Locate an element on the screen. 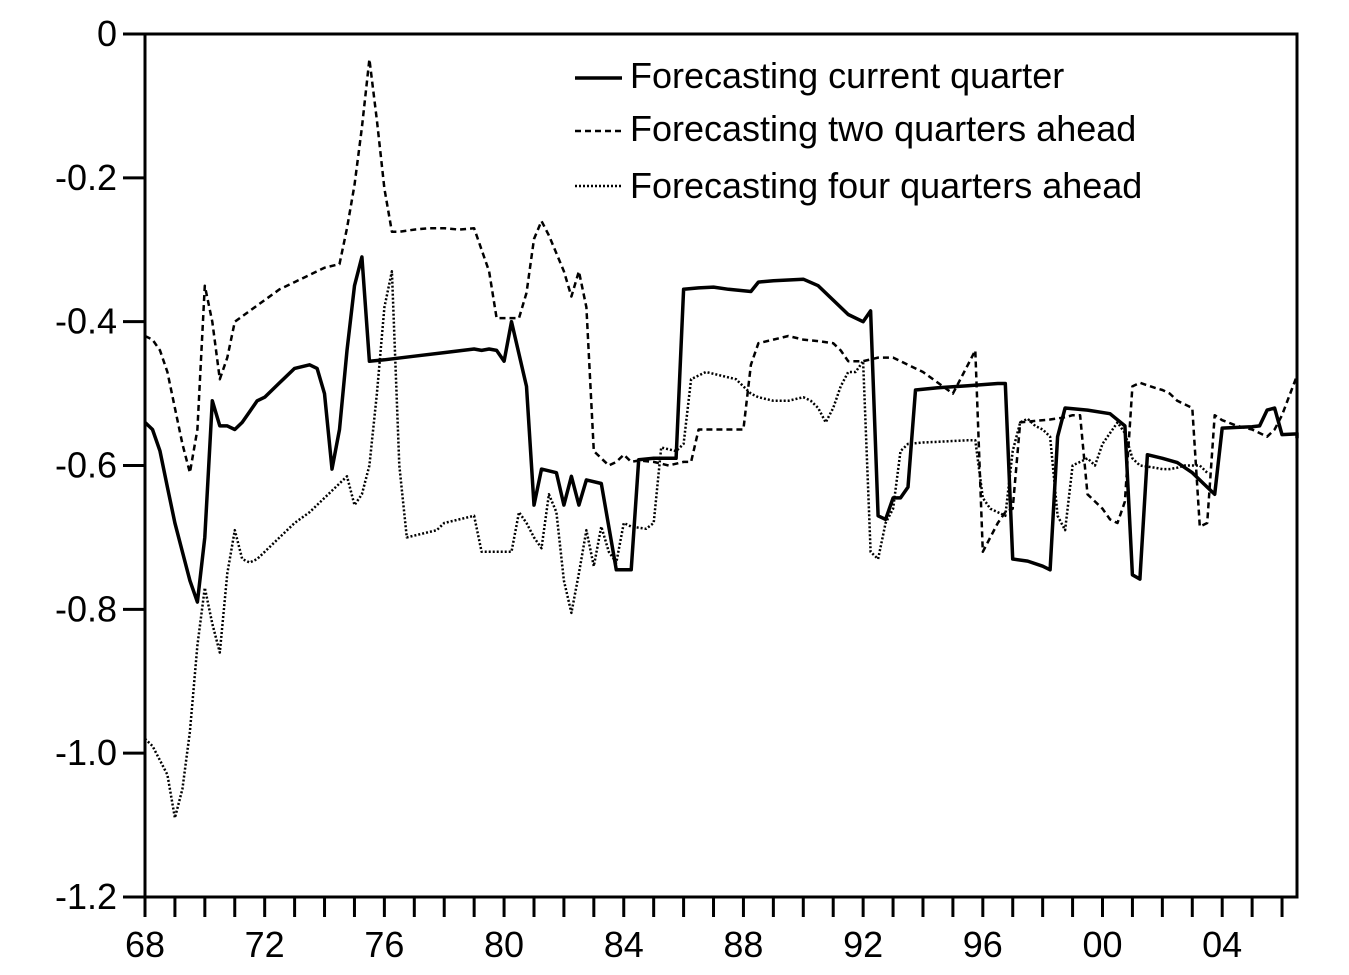 This screenshot has height=975, width=1349. x-tick-label: 00 is located at coordinates (1102, 944).